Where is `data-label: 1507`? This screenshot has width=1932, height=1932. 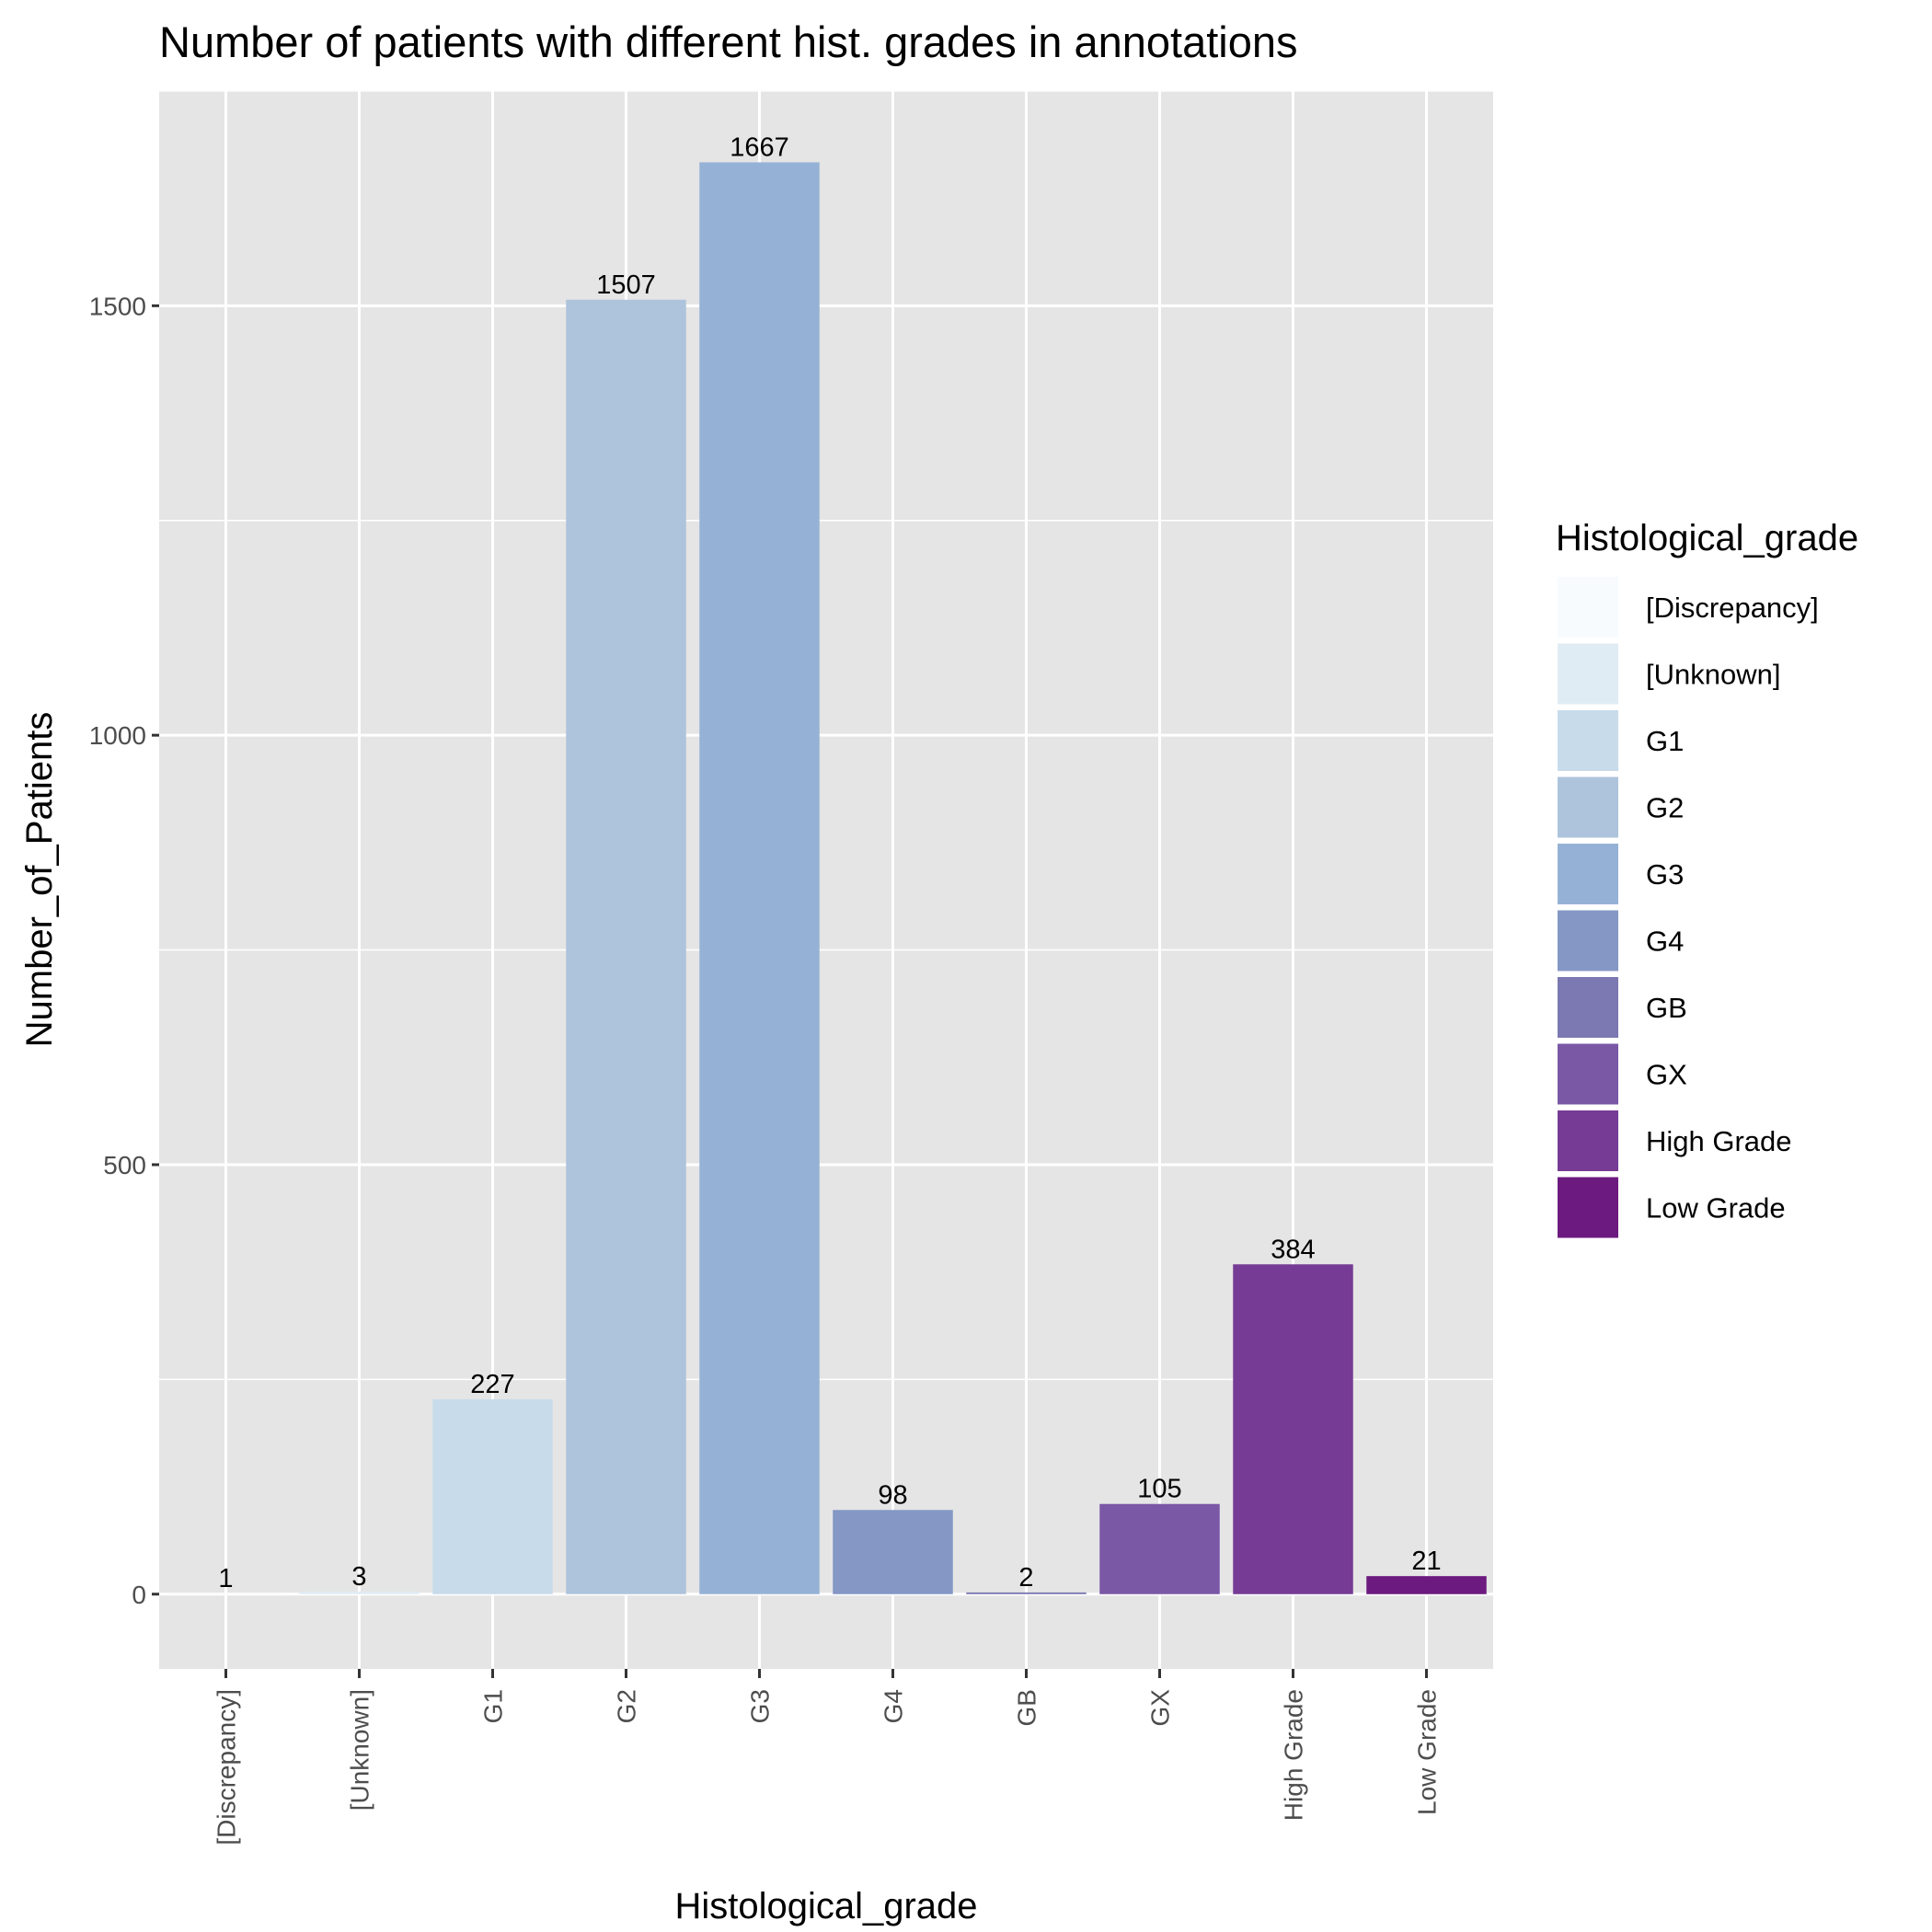
data-label: 1507 is located at coordinates (626, 285).